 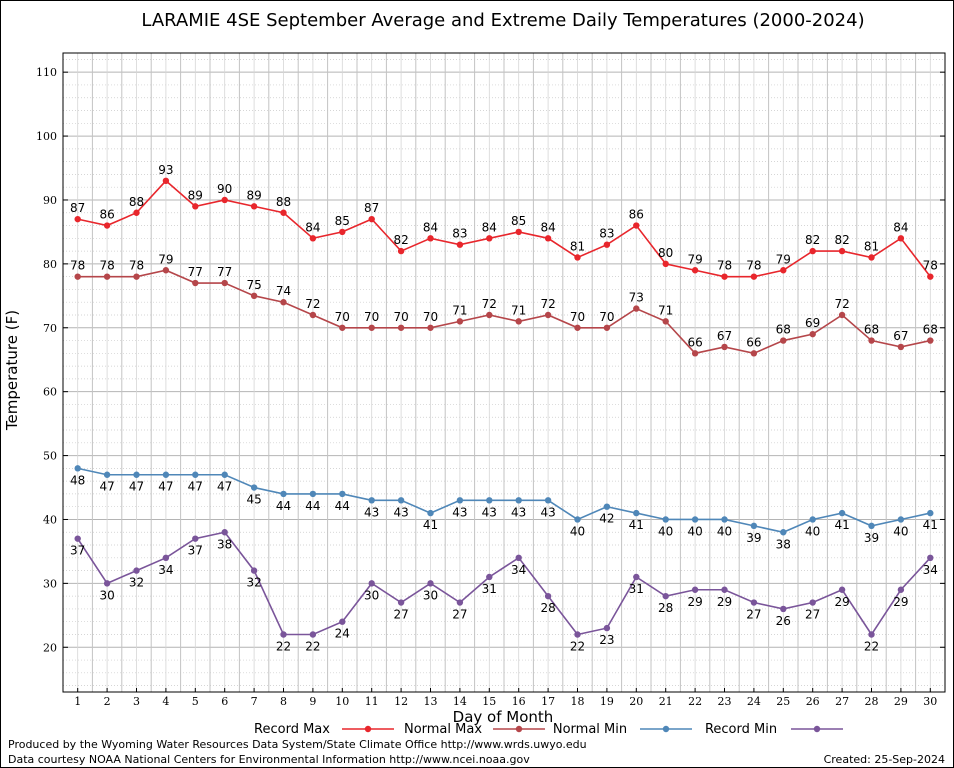 What do you see at coordinates (901, 701) in the screenshot?
I see `x-tick-label: 29` at bounding box center [901, 701].